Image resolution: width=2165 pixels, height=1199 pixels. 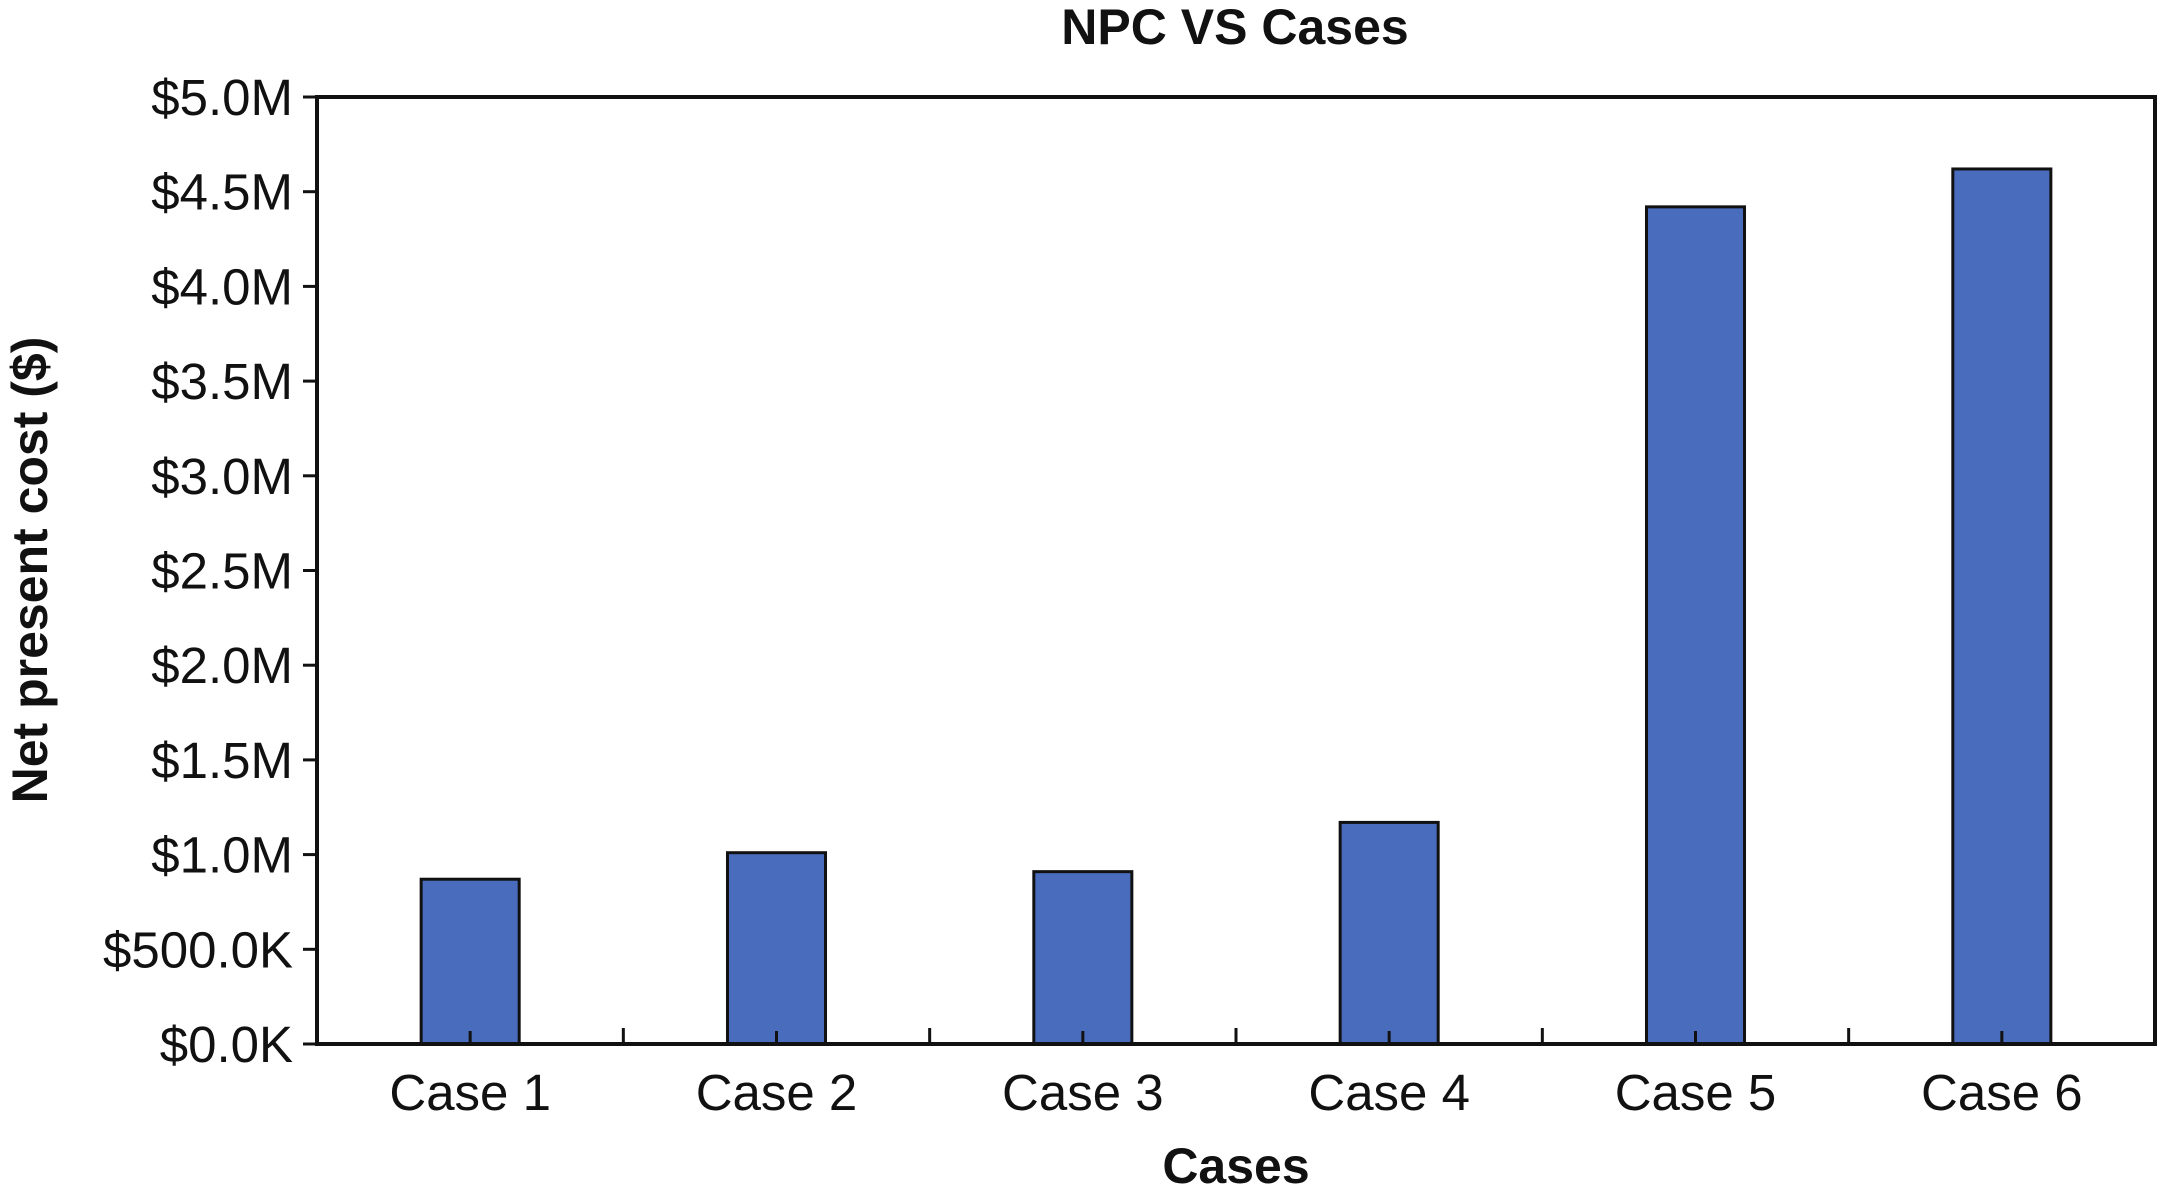 What do you see at coordinates (222, 476) in the screenshot?
I see `y-tick-label: $3.0M` at bounding box center [222, 476].